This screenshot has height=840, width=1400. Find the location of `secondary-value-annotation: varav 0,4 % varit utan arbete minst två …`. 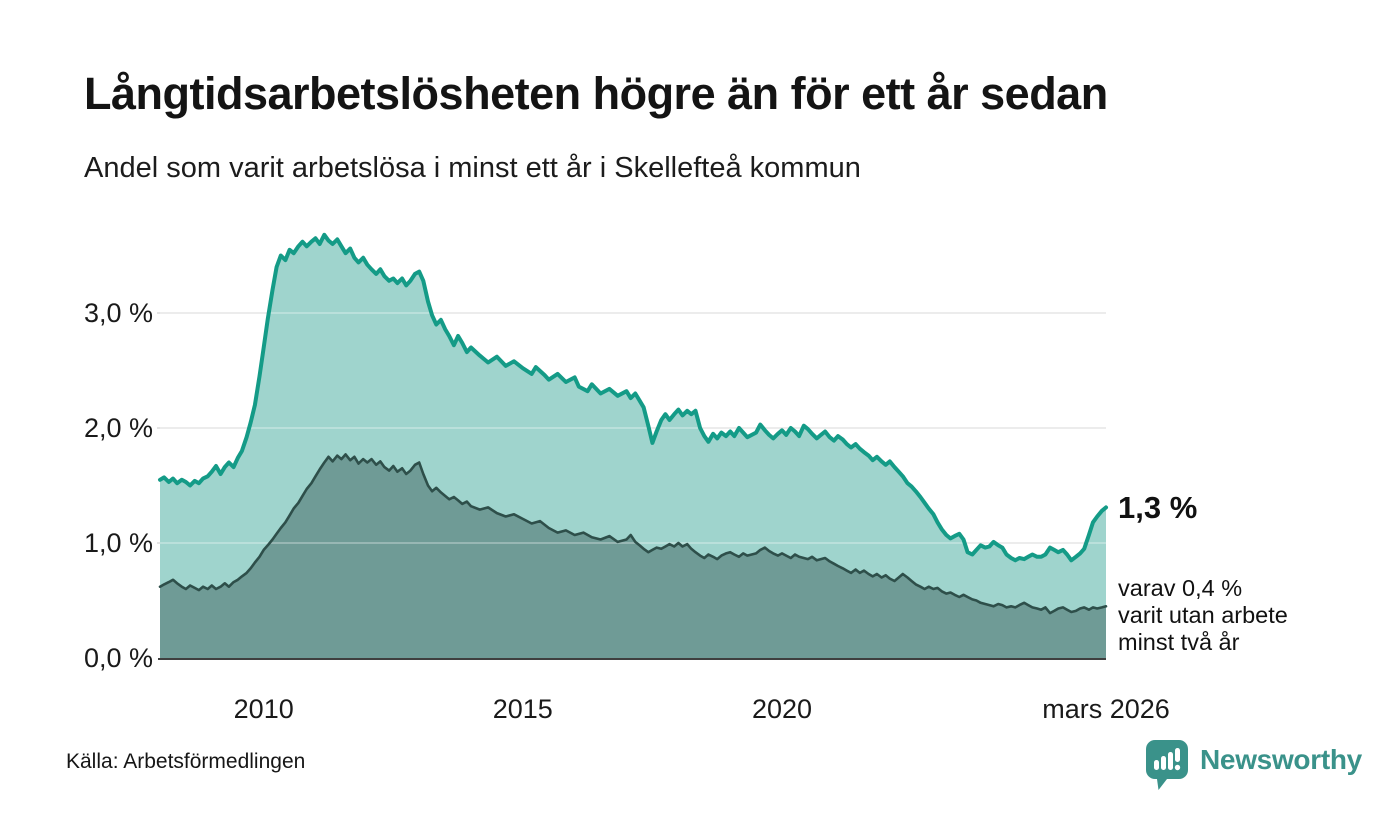

secondary-value-annotation: varav 0,4 % varit utan arbete minst två … is located at coordinates (1203, 615).